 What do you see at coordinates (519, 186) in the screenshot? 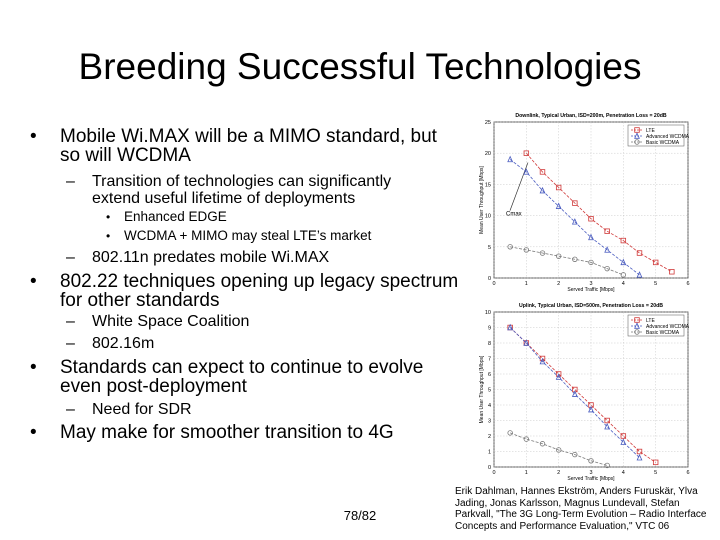
I see `annotation-arrow` at bounding box center [519, 186].